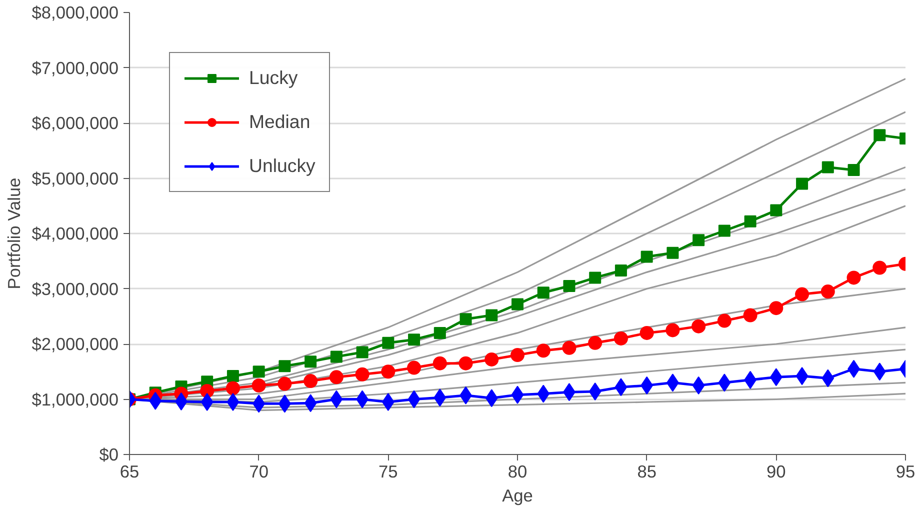  What do you see at coordinates (646, 472) in the screenshot?
I see `x-tick-label: 85` at bounding box center [646, 472].